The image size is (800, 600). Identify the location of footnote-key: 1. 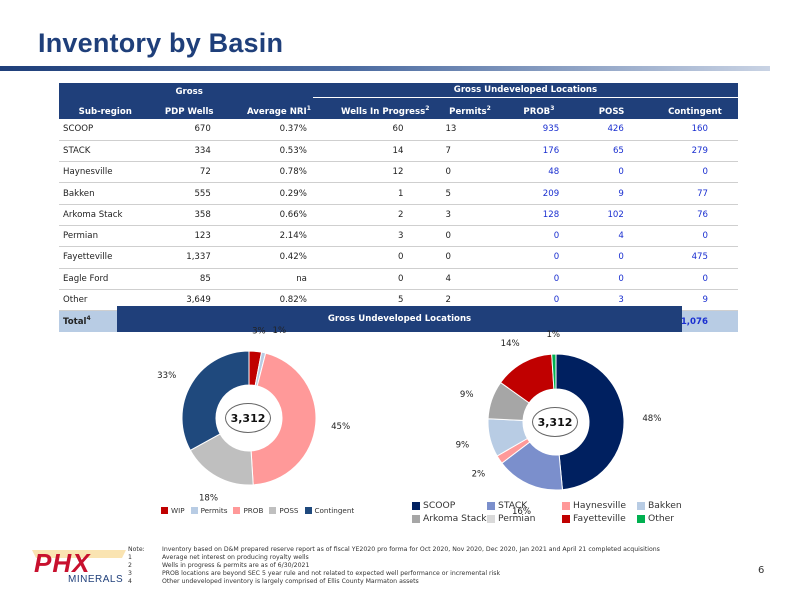
(130, 557).